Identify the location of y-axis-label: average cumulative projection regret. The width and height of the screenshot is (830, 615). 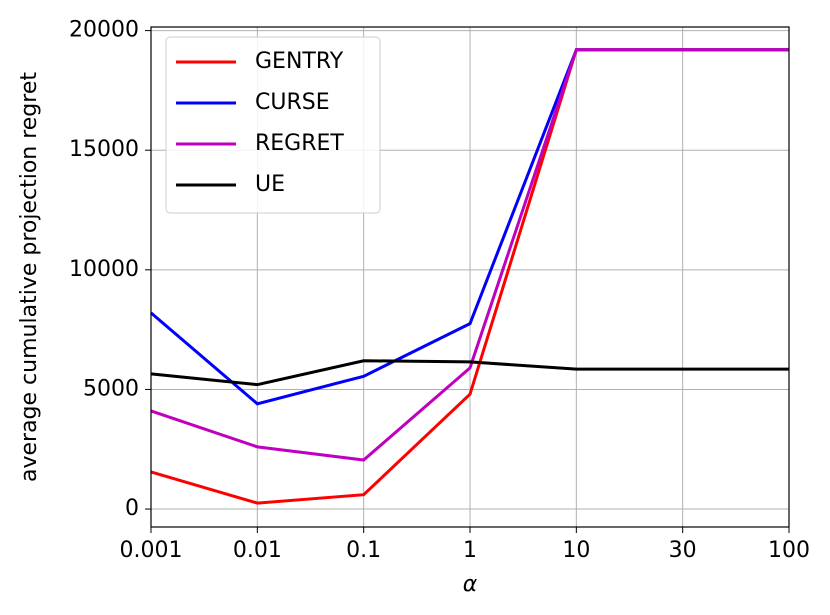
(29, 277).